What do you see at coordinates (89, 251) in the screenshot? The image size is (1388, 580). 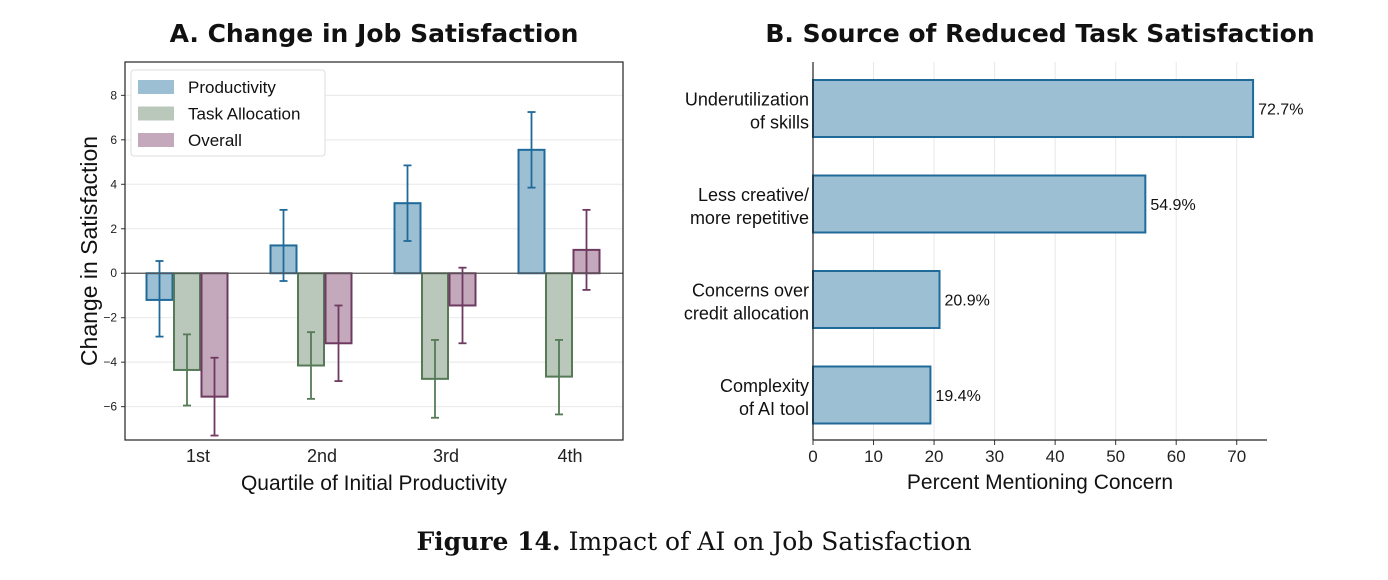 I see `y-axis-label: Change in Satisfaction` at bounding box center [89, 251].